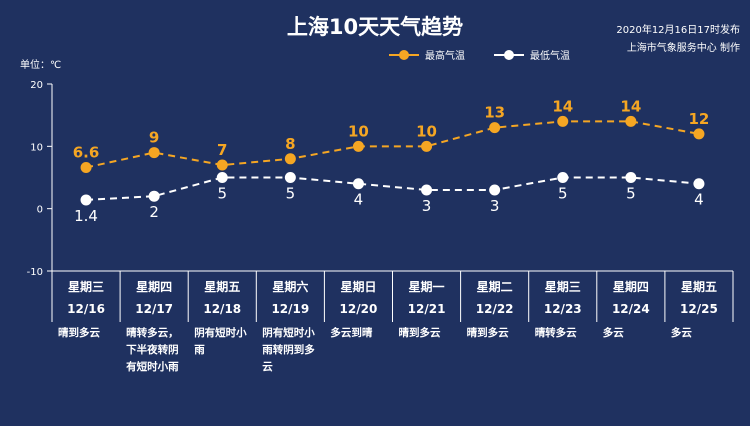 This screenshot has height=426, width=750. I want to click on chart-title: 上海10天天气趋势, so click(375, 27).